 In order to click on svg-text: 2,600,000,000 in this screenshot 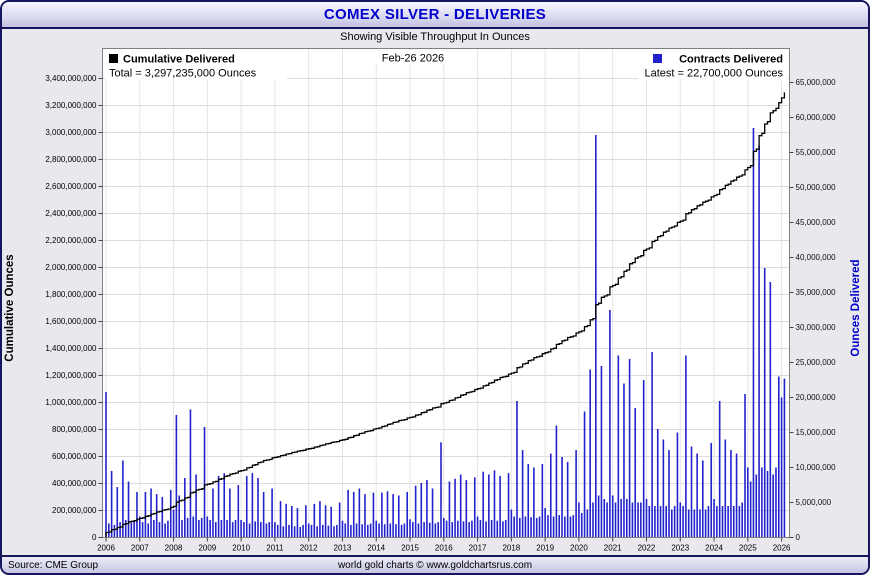, I will do `click(71, 186)`.